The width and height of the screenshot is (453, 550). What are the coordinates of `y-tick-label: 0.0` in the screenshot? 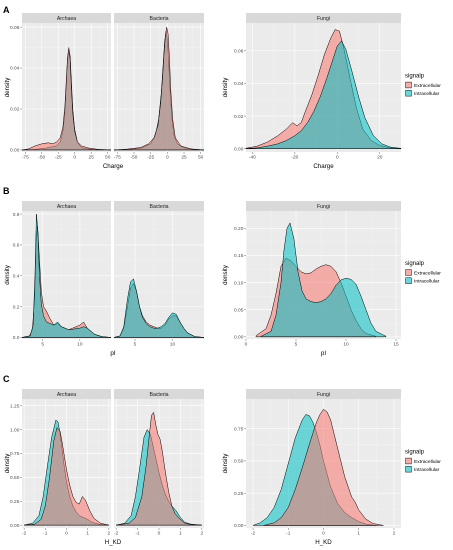 It's located at (16, 338).